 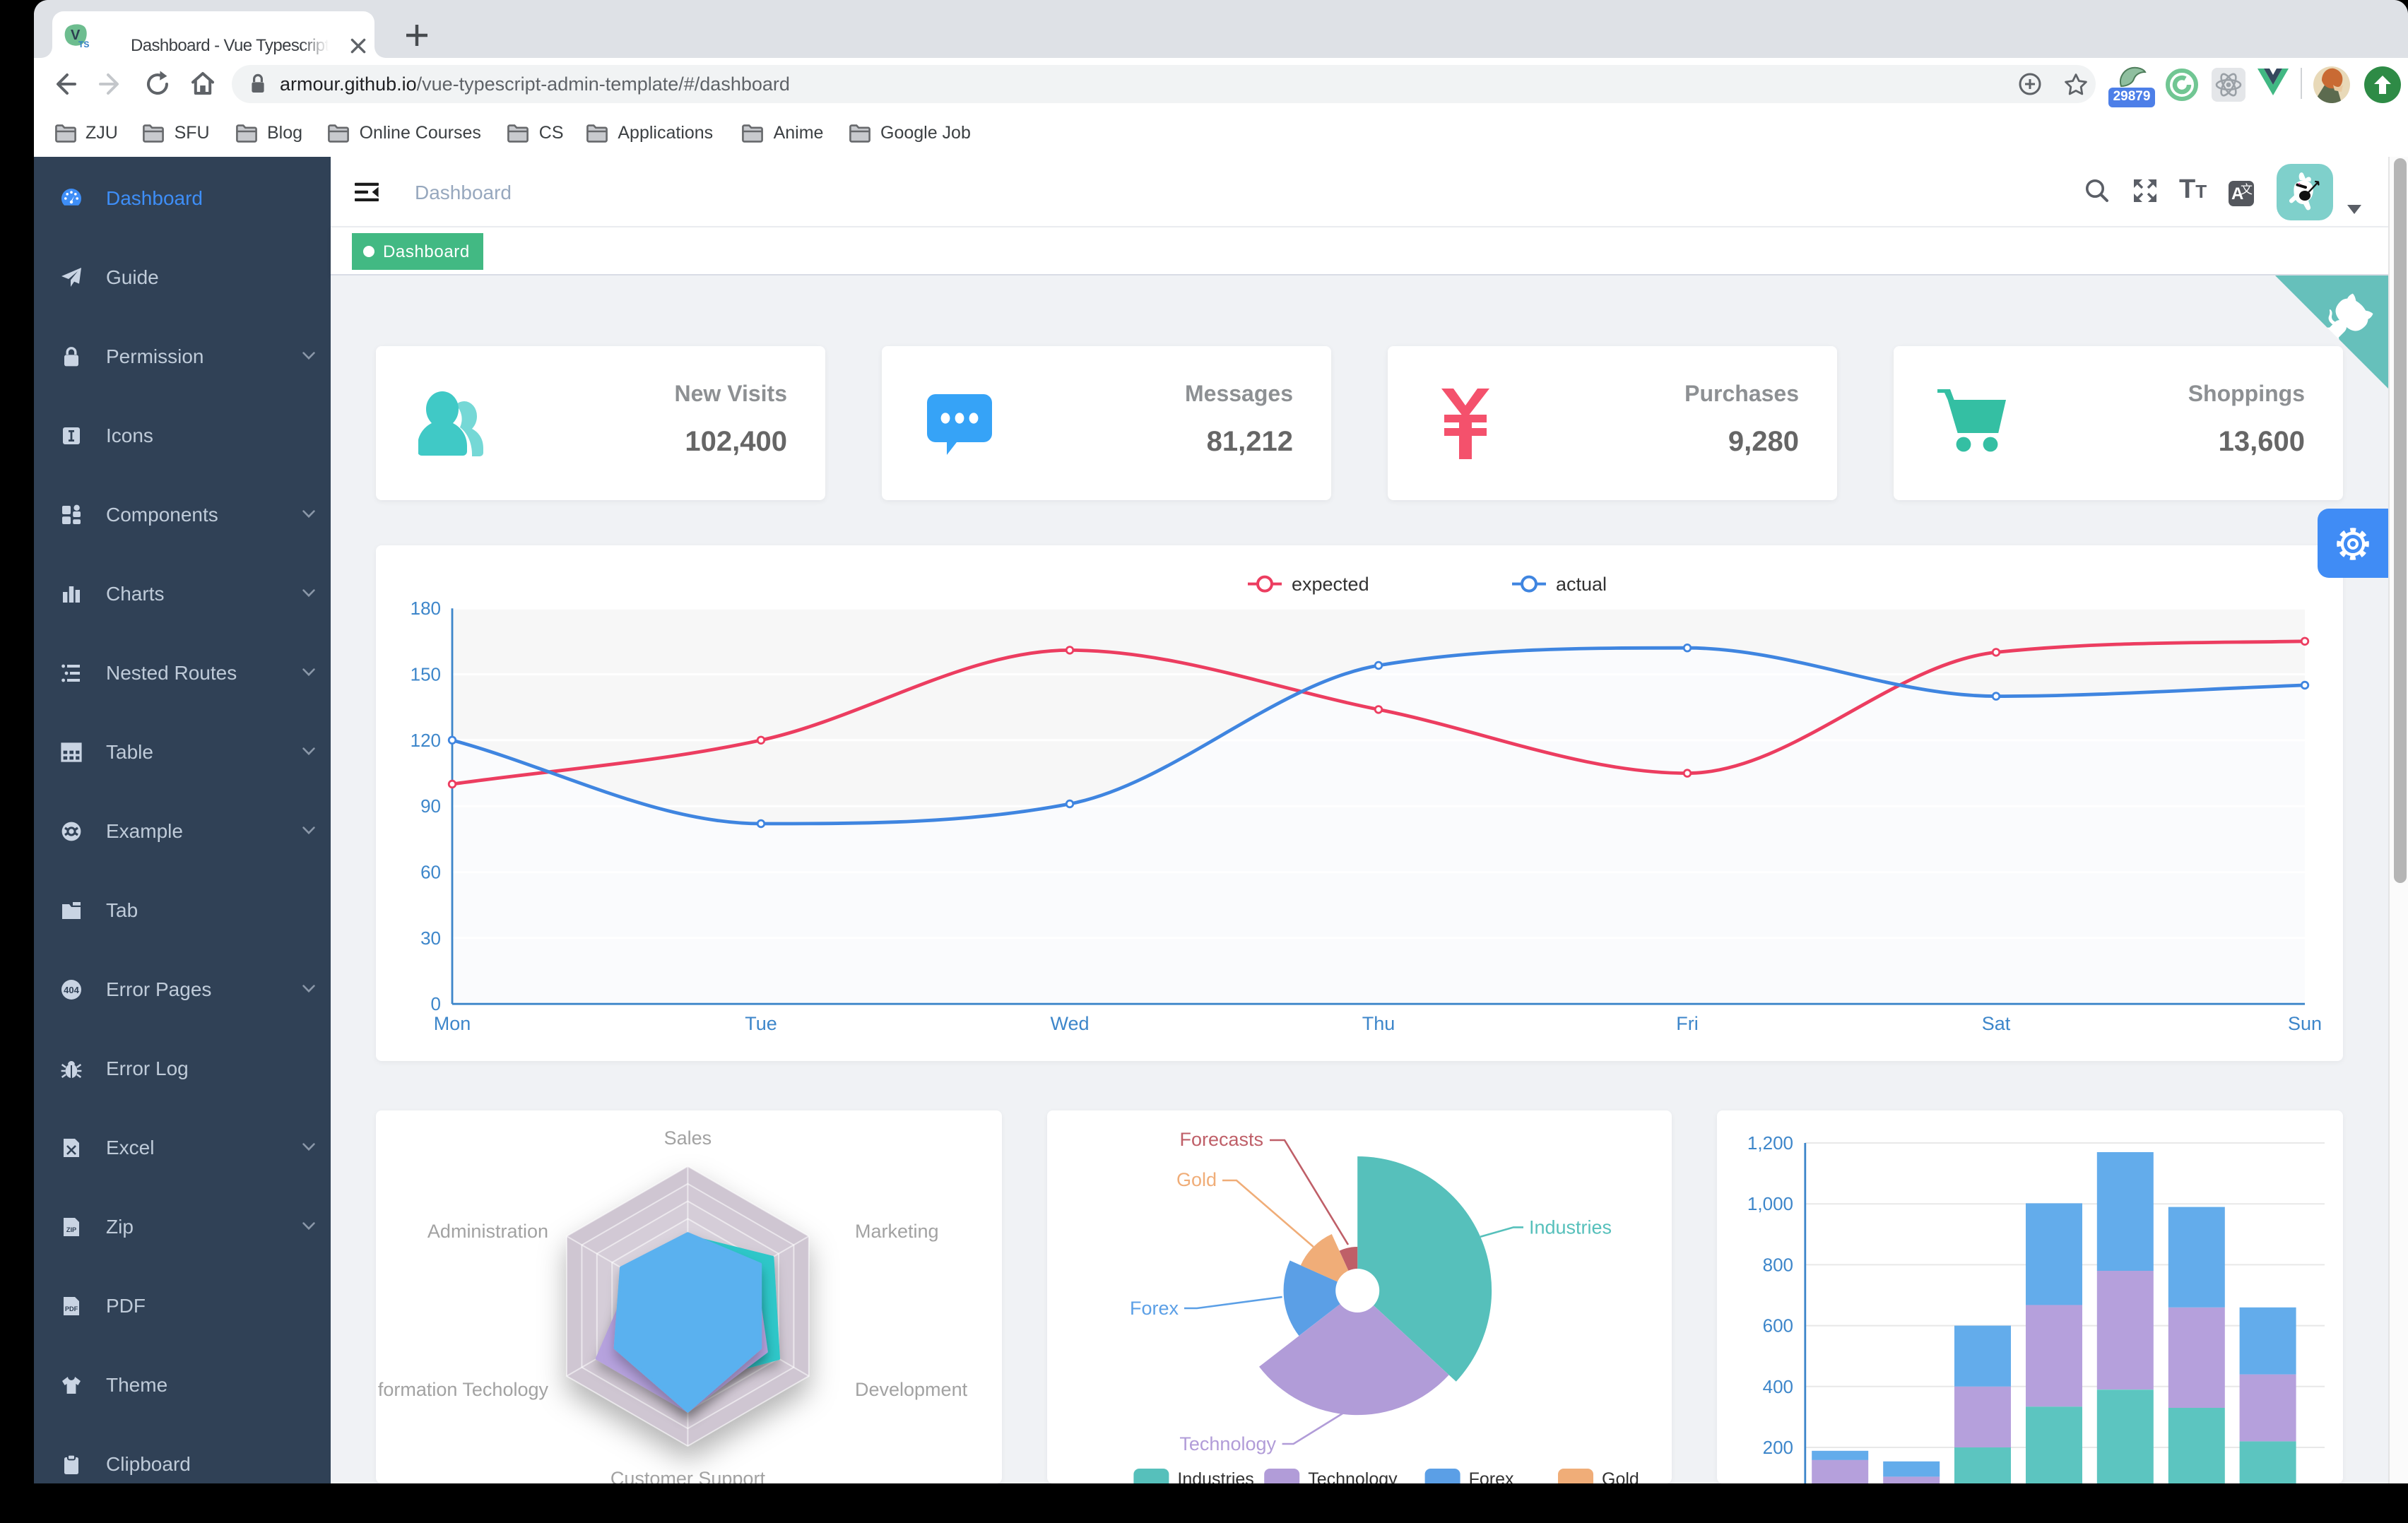 I want to click on svg-text: 600, so click(x=1778, y=1326).